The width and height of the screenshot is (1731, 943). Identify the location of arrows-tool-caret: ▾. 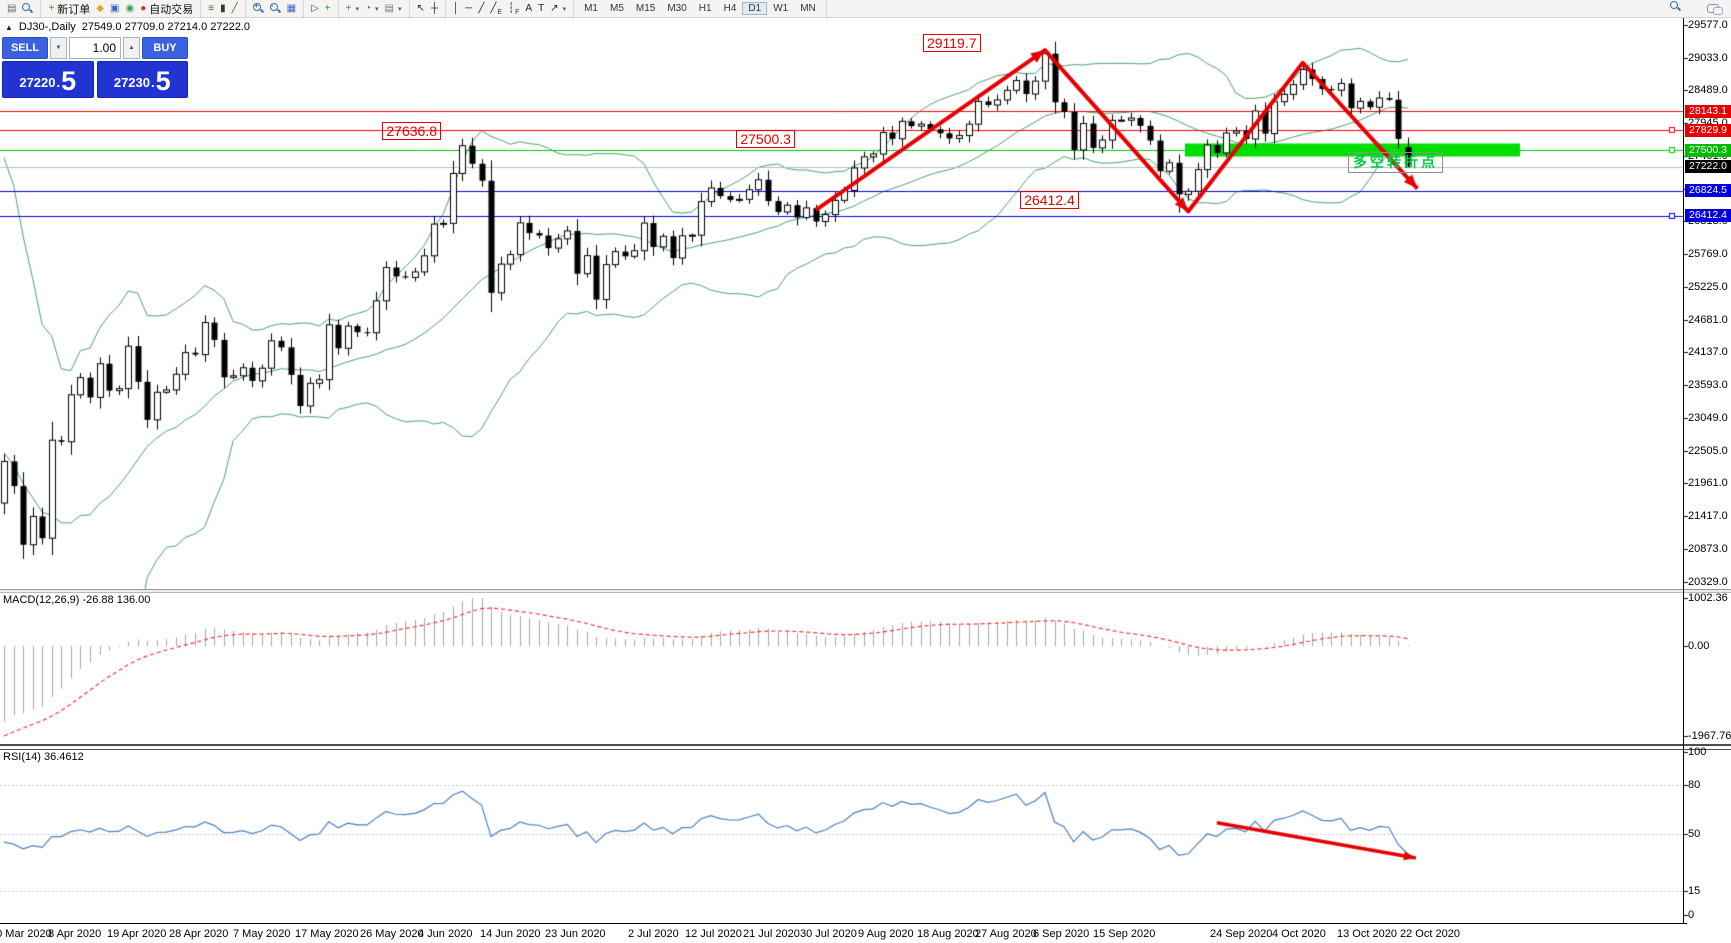
(564, 9).